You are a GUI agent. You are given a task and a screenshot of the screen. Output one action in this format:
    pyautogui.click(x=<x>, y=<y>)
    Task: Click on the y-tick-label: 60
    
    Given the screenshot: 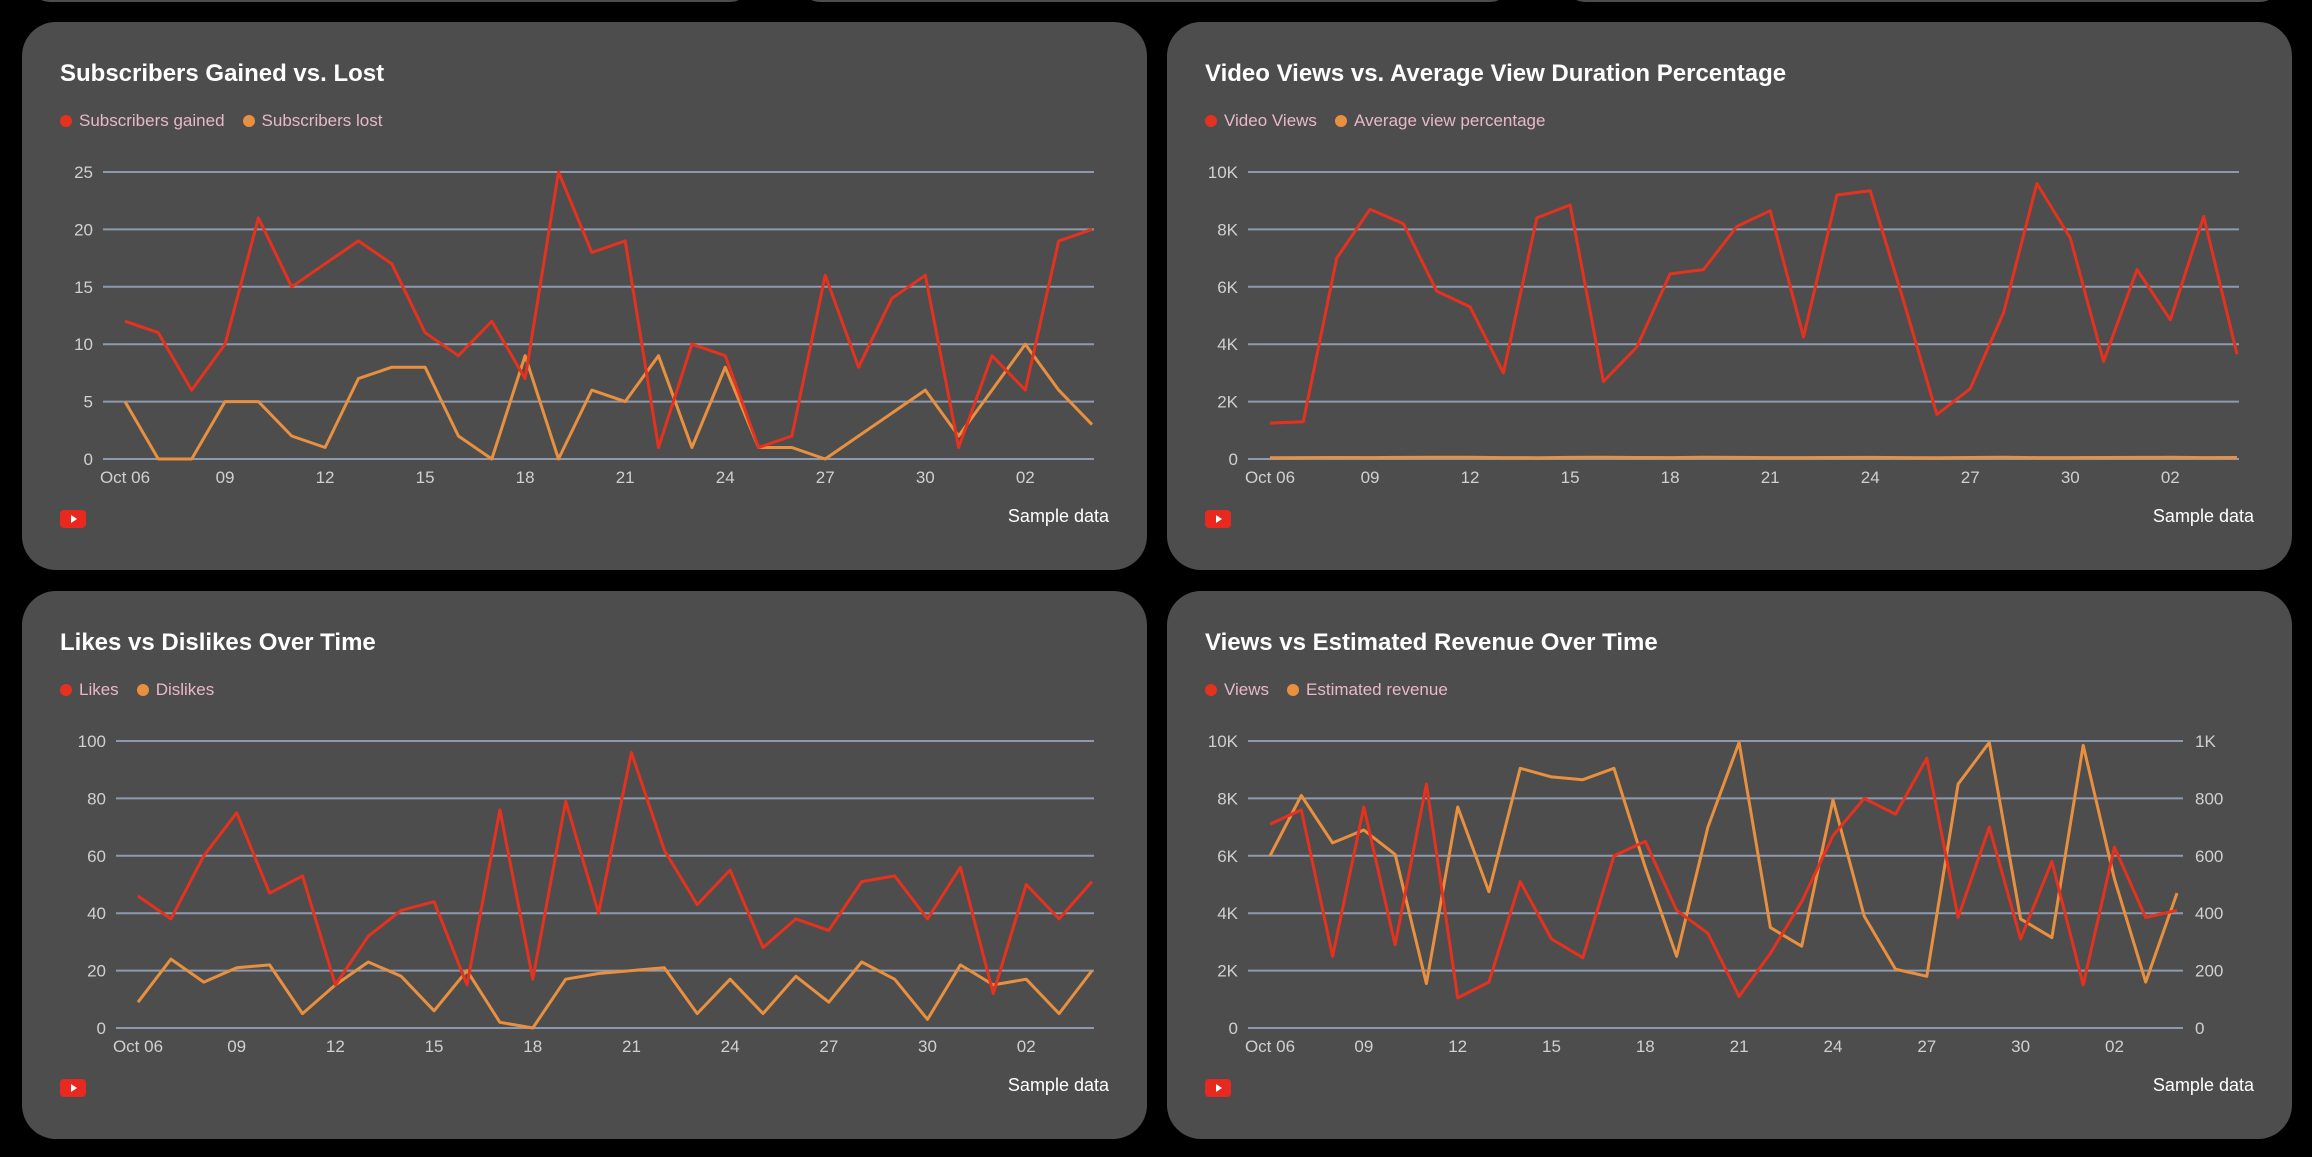 What is the action you would take?
    pyautogui.click(x=96, y=856)
    